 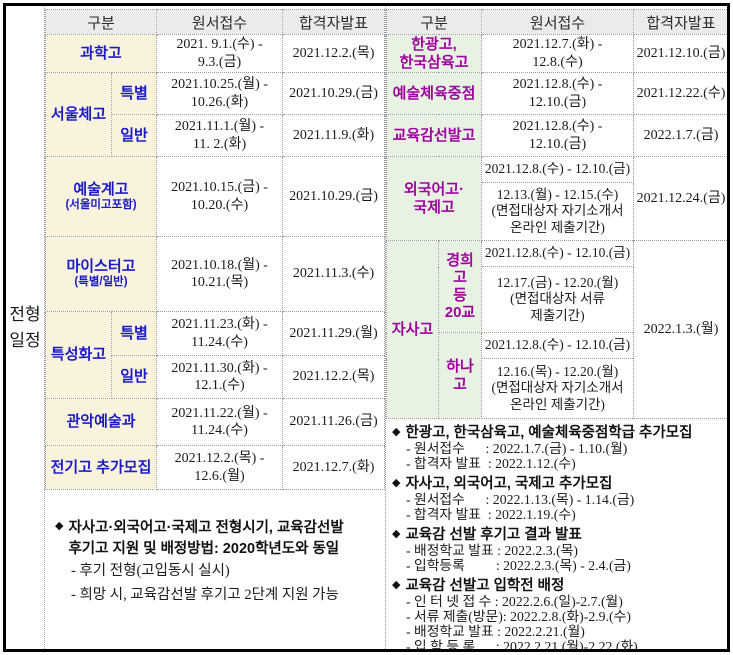 I want to click on footnote-line: - 원서접수 : 2022.1.13.(목) - 1.14.(금), so click(x=520, y=500).